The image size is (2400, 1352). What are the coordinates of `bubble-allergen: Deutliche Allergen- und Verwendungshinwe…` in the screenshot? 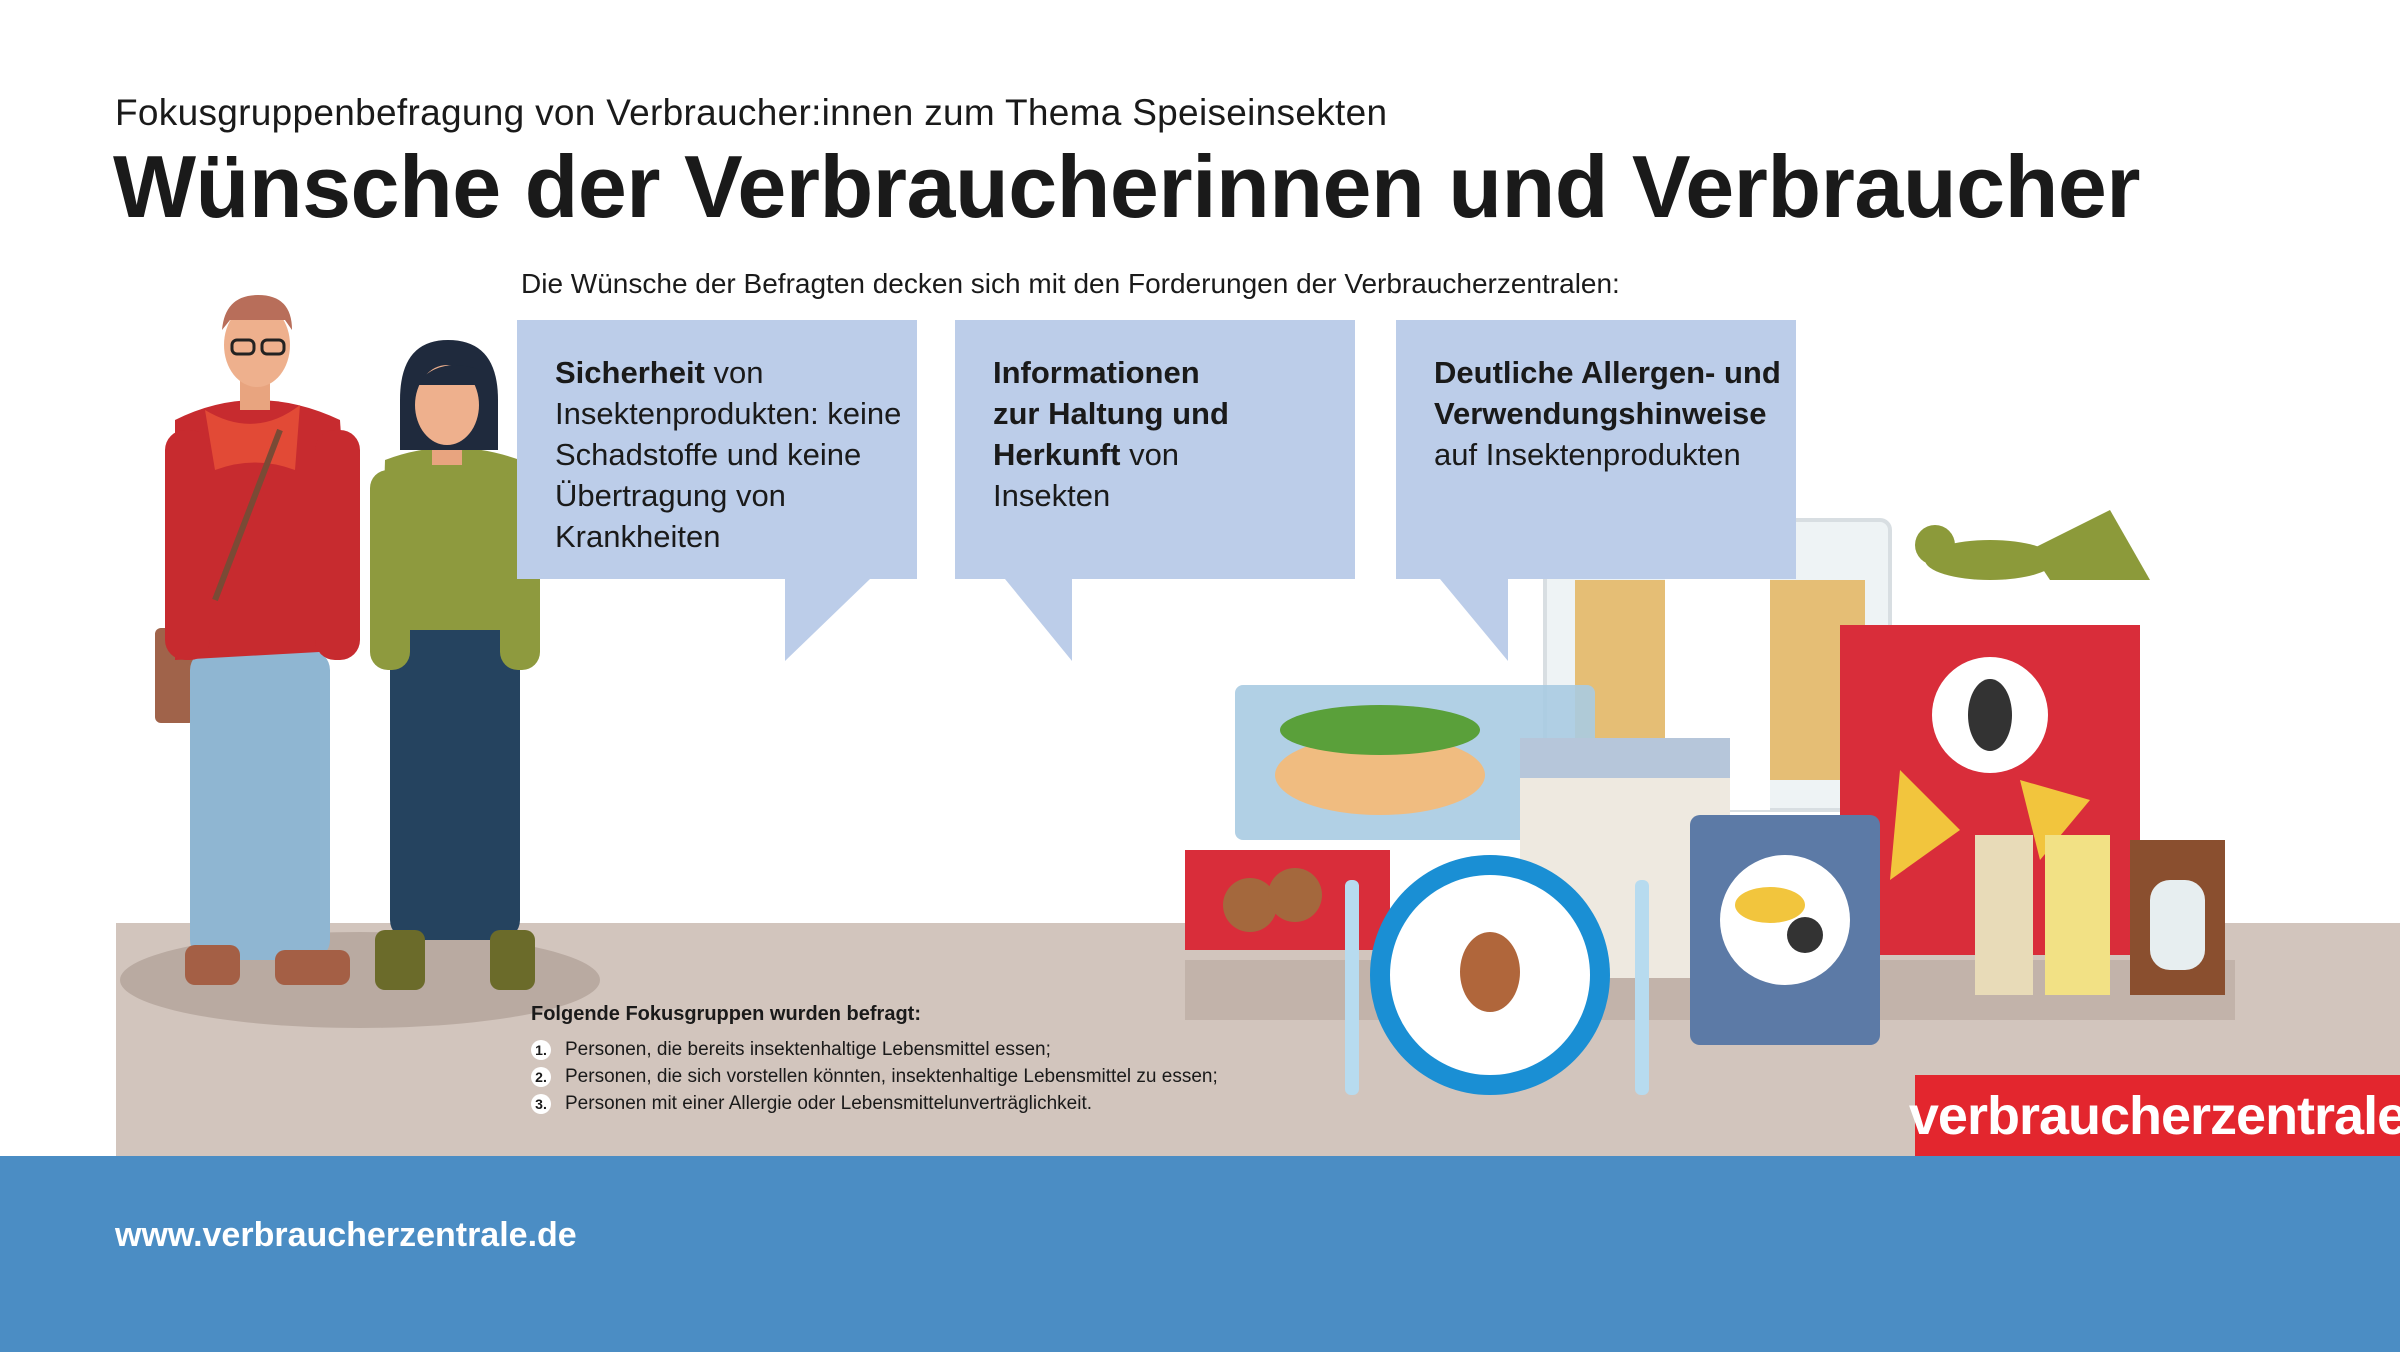 It's located at (1596, 449).